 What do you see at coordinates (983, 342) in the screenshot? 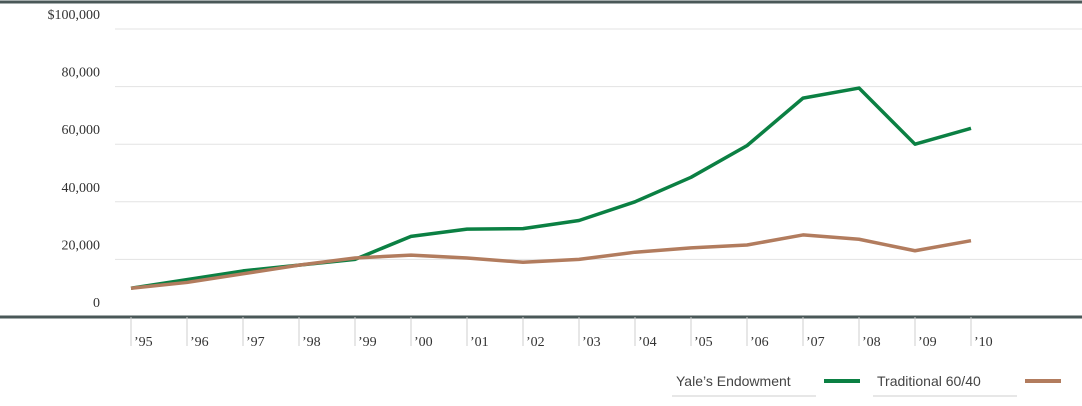
I see `x-tick-label: ’10` at bounding box center [983, 342].